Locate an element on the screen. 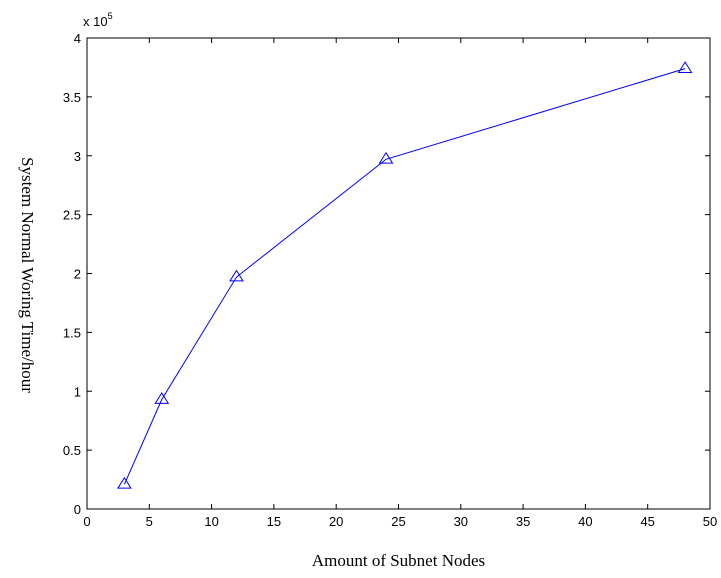 The height and width of the screenshot is (578, 721). x-tick-label: 15 is located at coordinates (274, 521).